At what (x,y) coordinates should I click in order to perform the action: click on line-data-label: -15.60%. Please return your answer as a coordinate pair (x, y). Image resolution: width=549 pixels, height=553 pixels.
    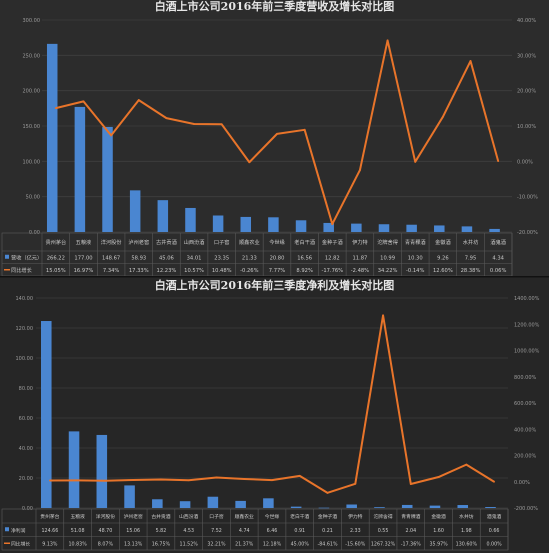
    Looking at the image, I should click on (355, 544).